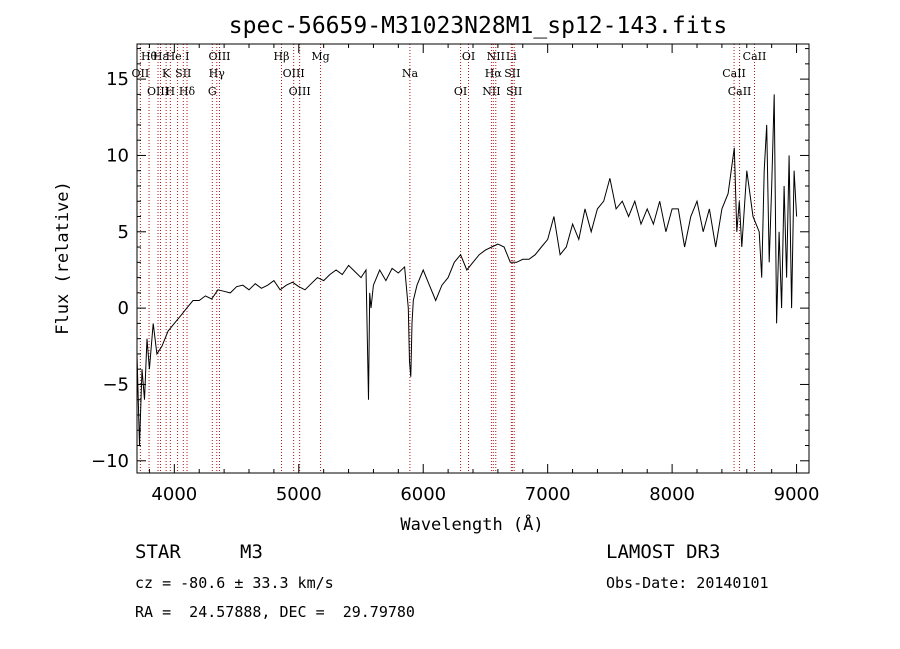 This screenshot has height=649, width=900. What do you see at coordinates (548, 494) in the screenshot?
I see `x-tick-label: 7000` at bounding box center [548, 494].